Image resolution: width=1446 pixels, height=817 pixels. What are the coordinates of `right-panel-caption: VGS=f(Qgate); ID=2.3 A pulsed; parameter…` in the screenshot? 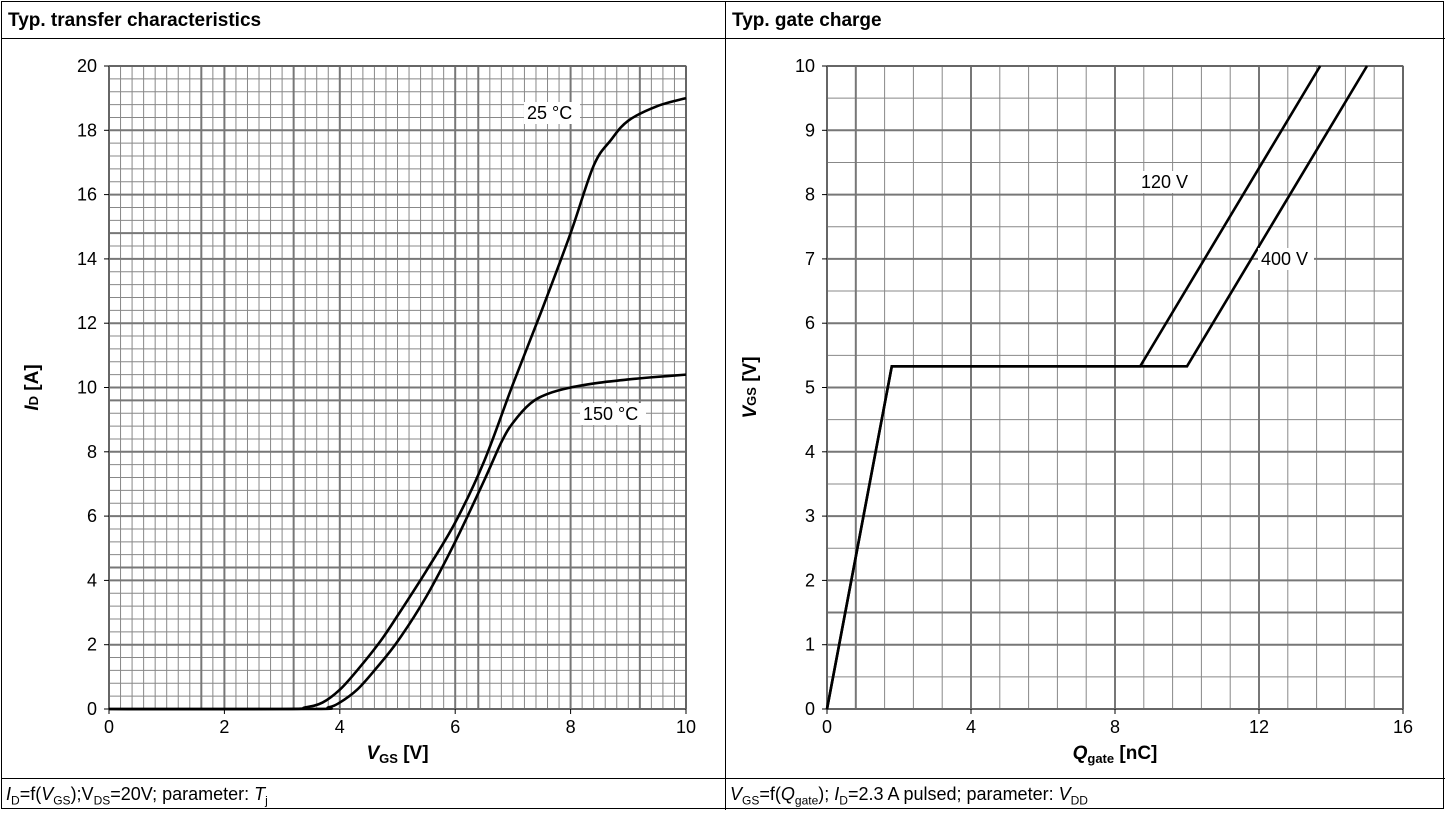 It's located at (909, 796).